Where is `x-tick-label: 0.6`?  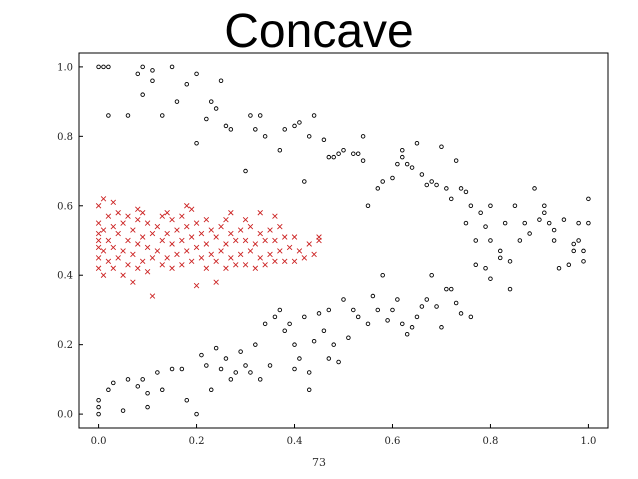 x-tick-label: 0.6 is located at coordinates (393, 441).